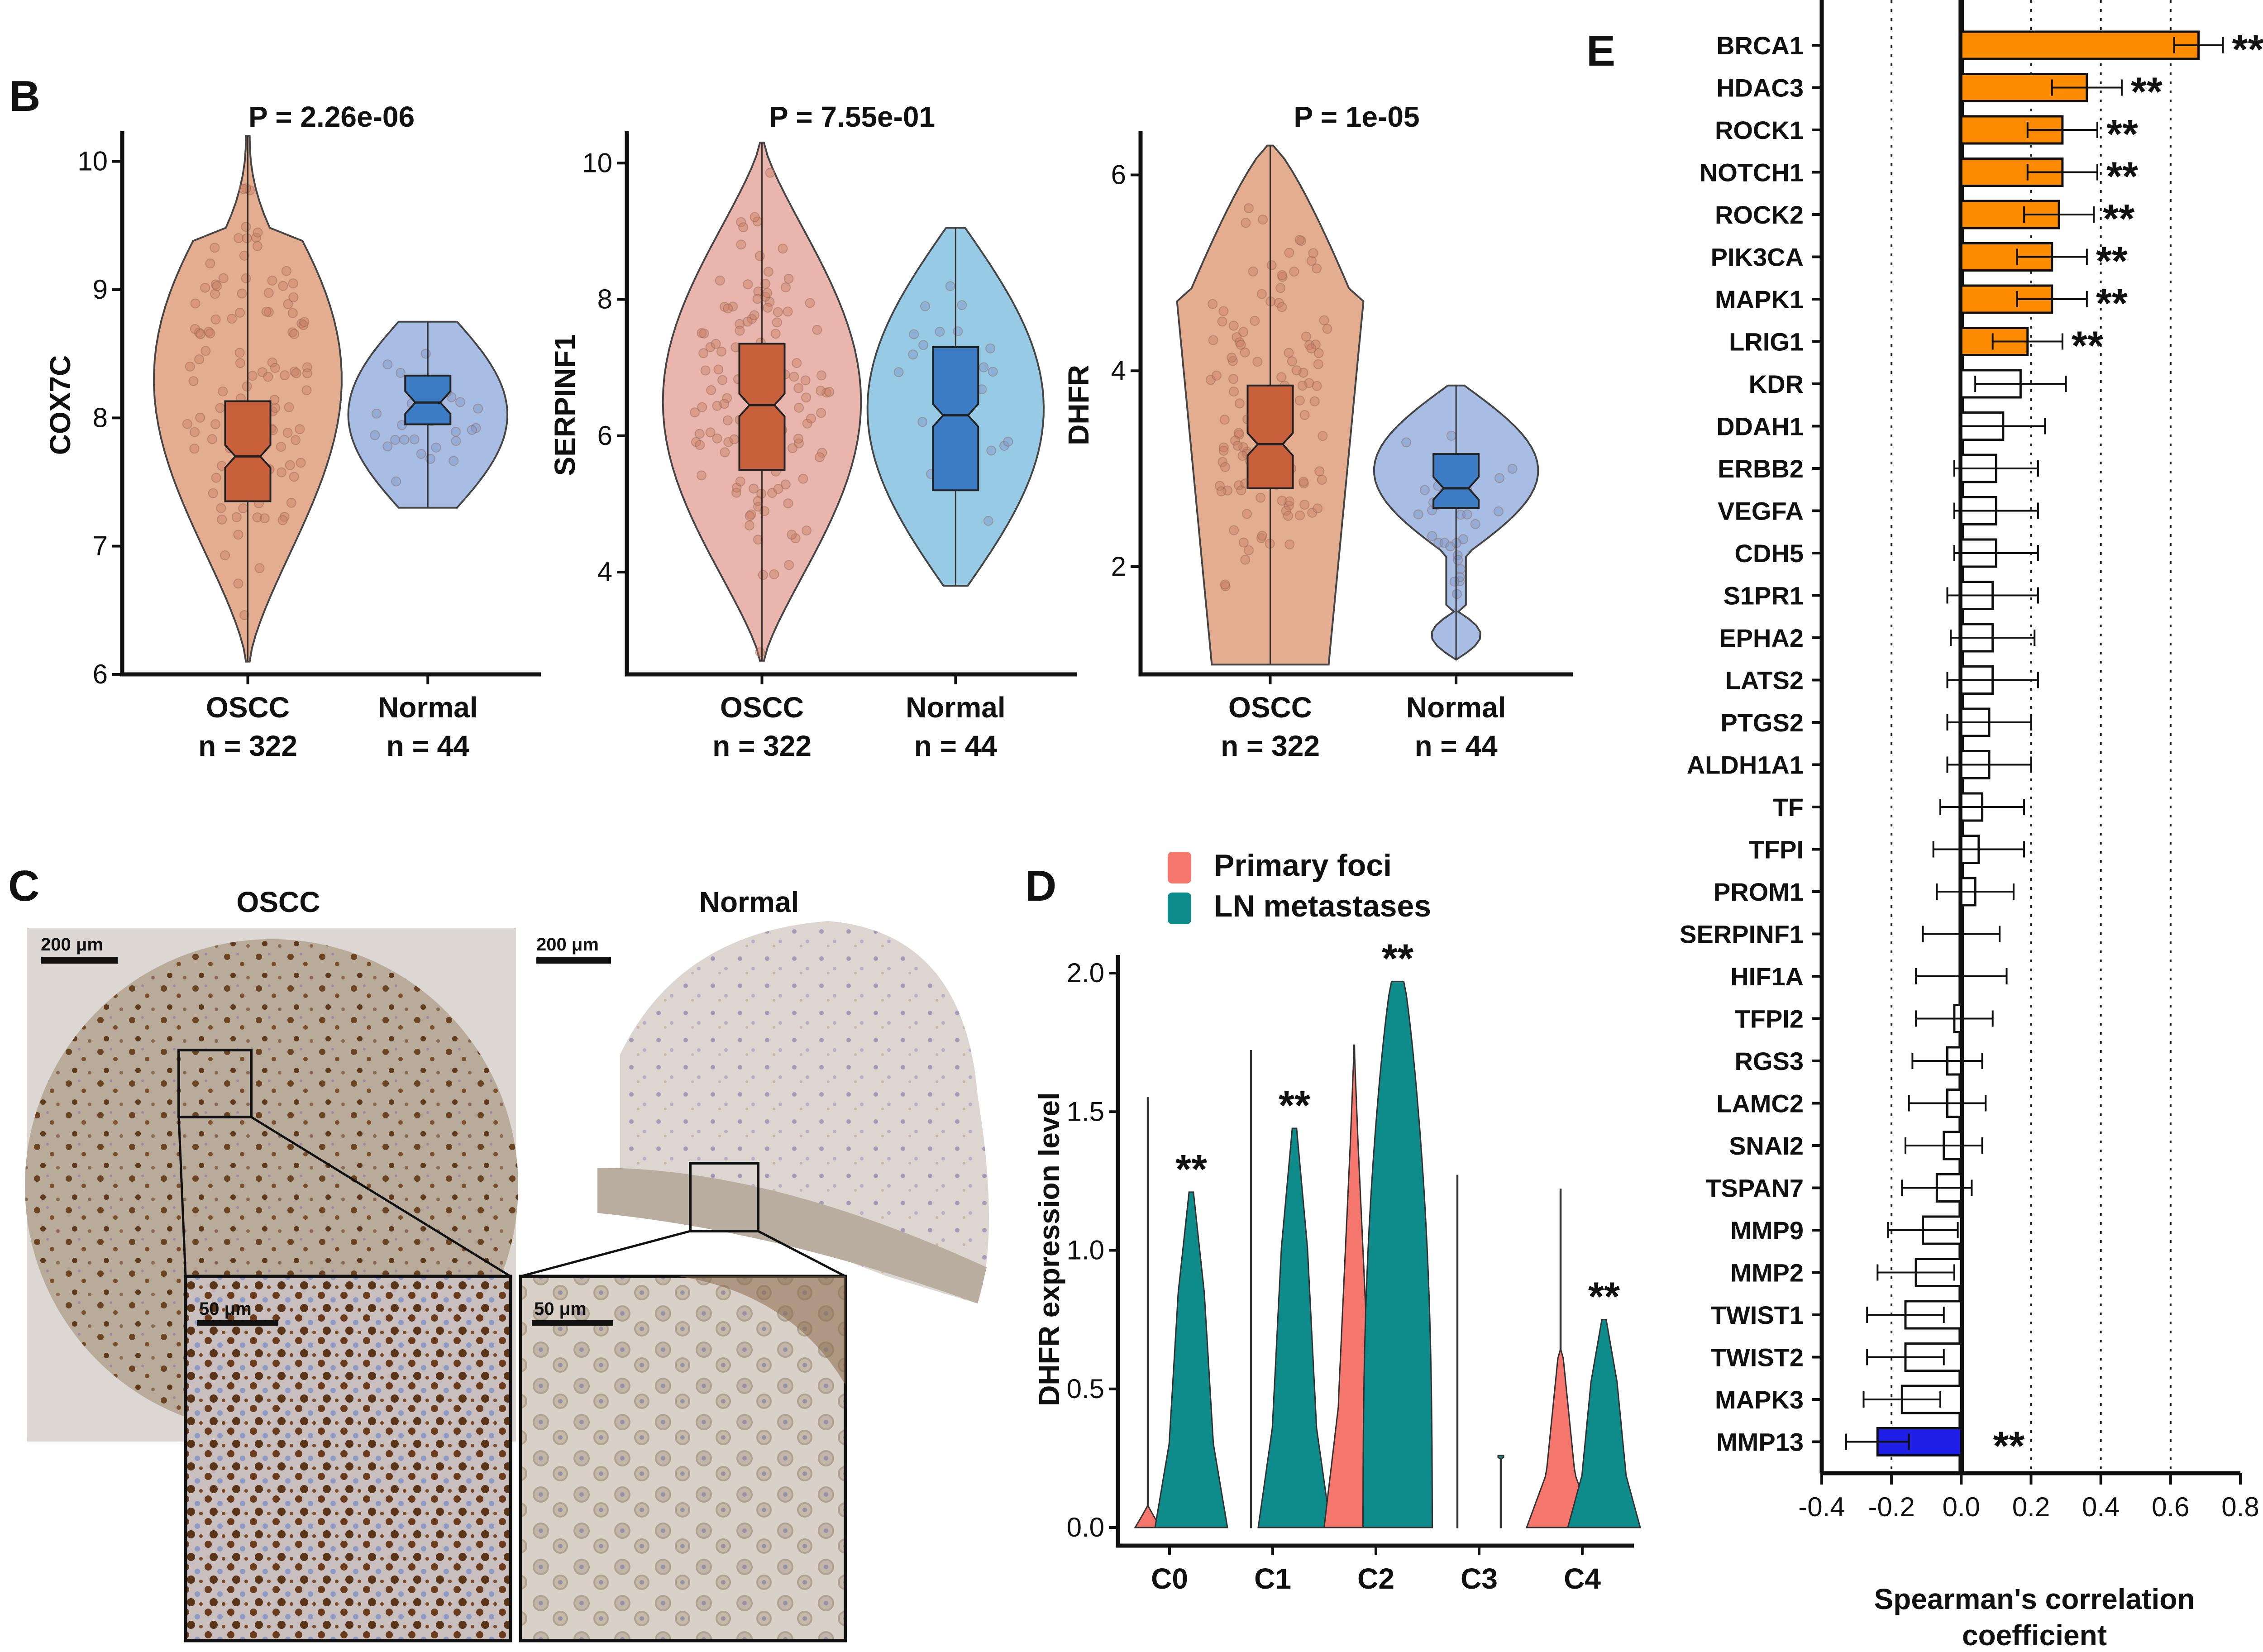  I want to click on x-tick-label: C0, so click(1169, 1578).